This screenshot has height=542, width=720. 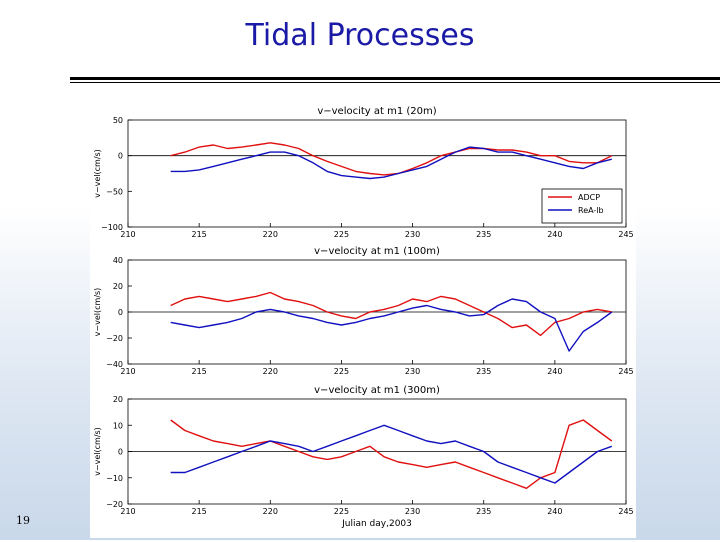 I want to click on y-tick-label: −10, so click(x=114, y=478).